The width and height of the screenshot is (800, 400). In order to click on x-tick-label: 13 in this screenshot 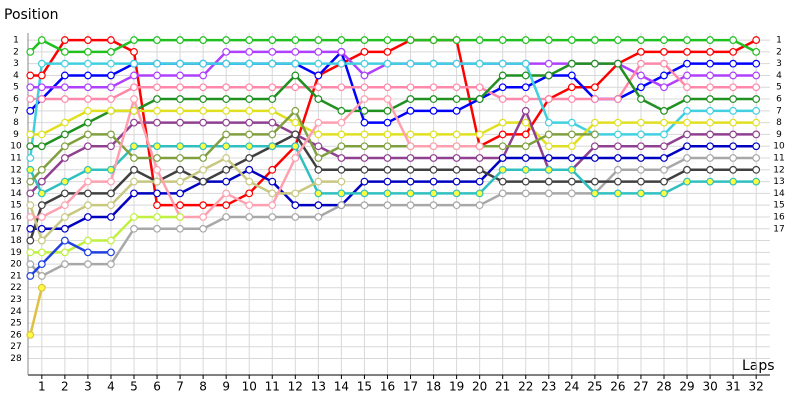, I will do `click(318, 387)`.